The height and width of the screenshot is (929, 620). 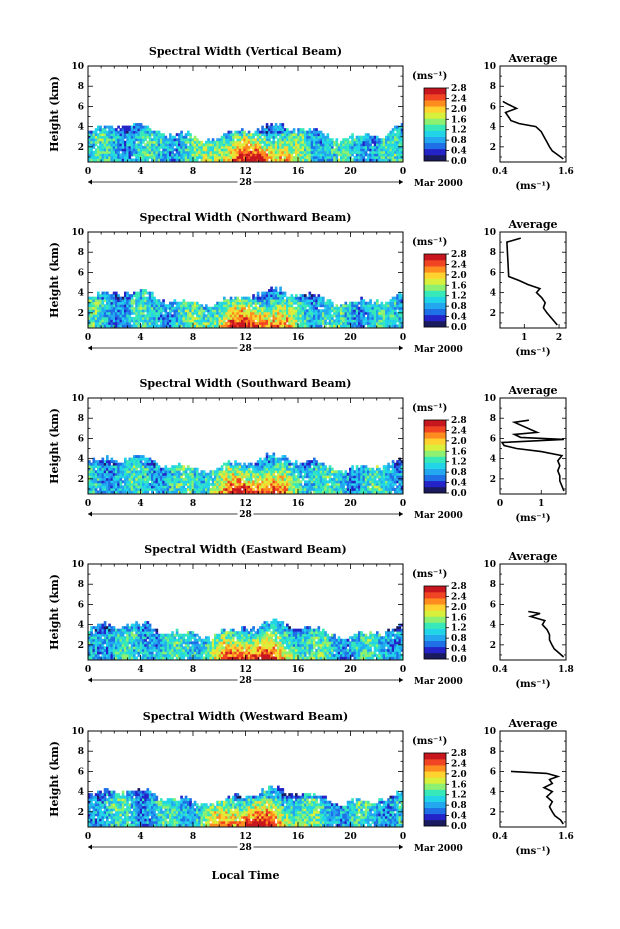 What do you see at coordinates (459, 276) in the screenshot?
I see `colorbar-tick-label: 2.0` at bounding box center [459, 276].